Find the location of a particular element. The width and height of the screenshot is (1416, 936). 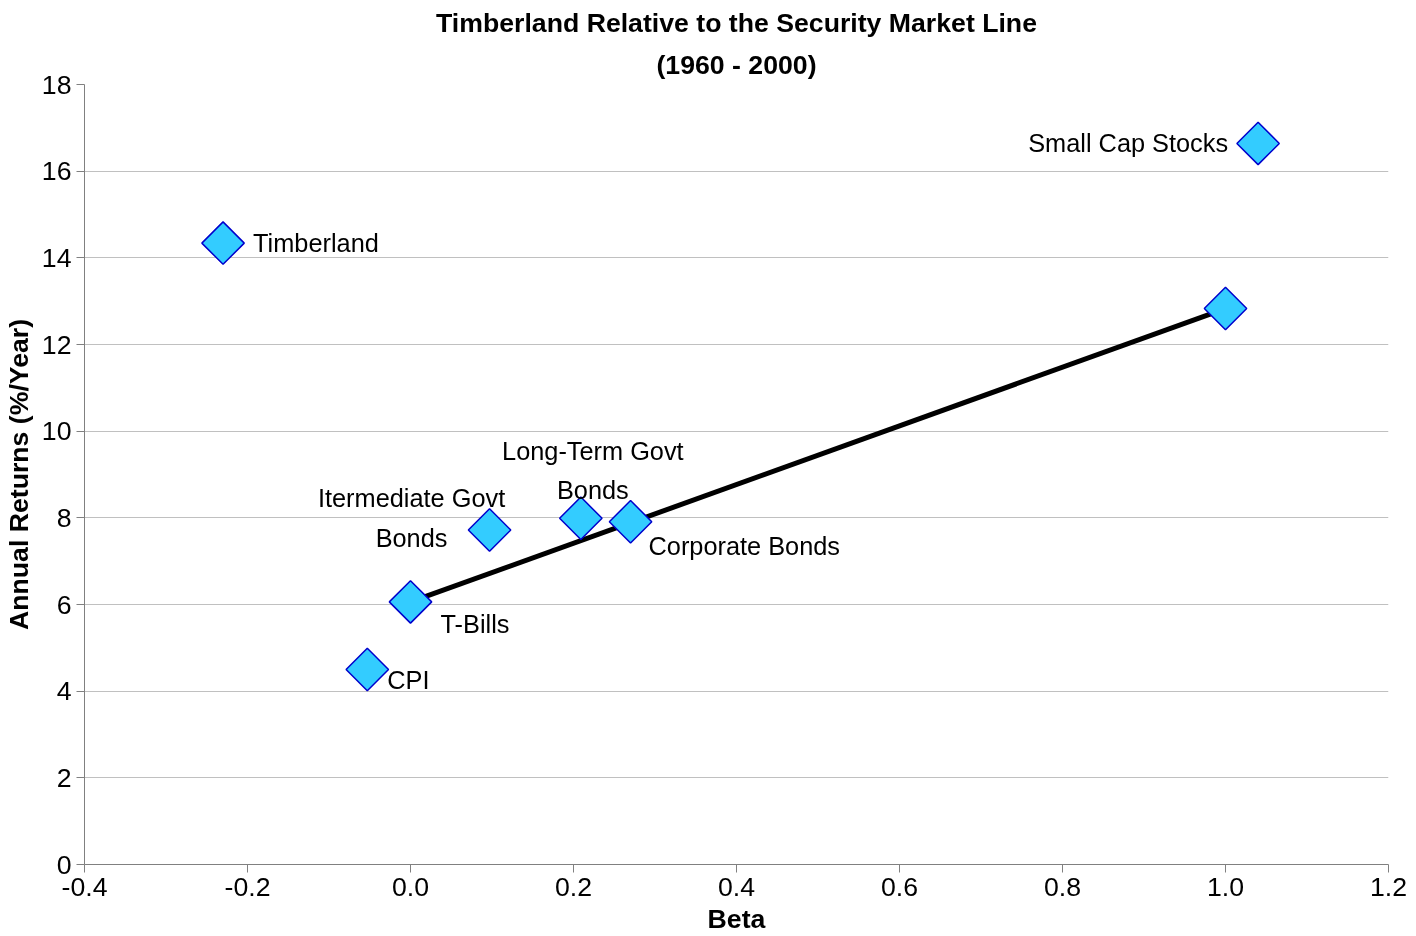

x-tick-label: 0.4 is located at coordinates (736, 886).